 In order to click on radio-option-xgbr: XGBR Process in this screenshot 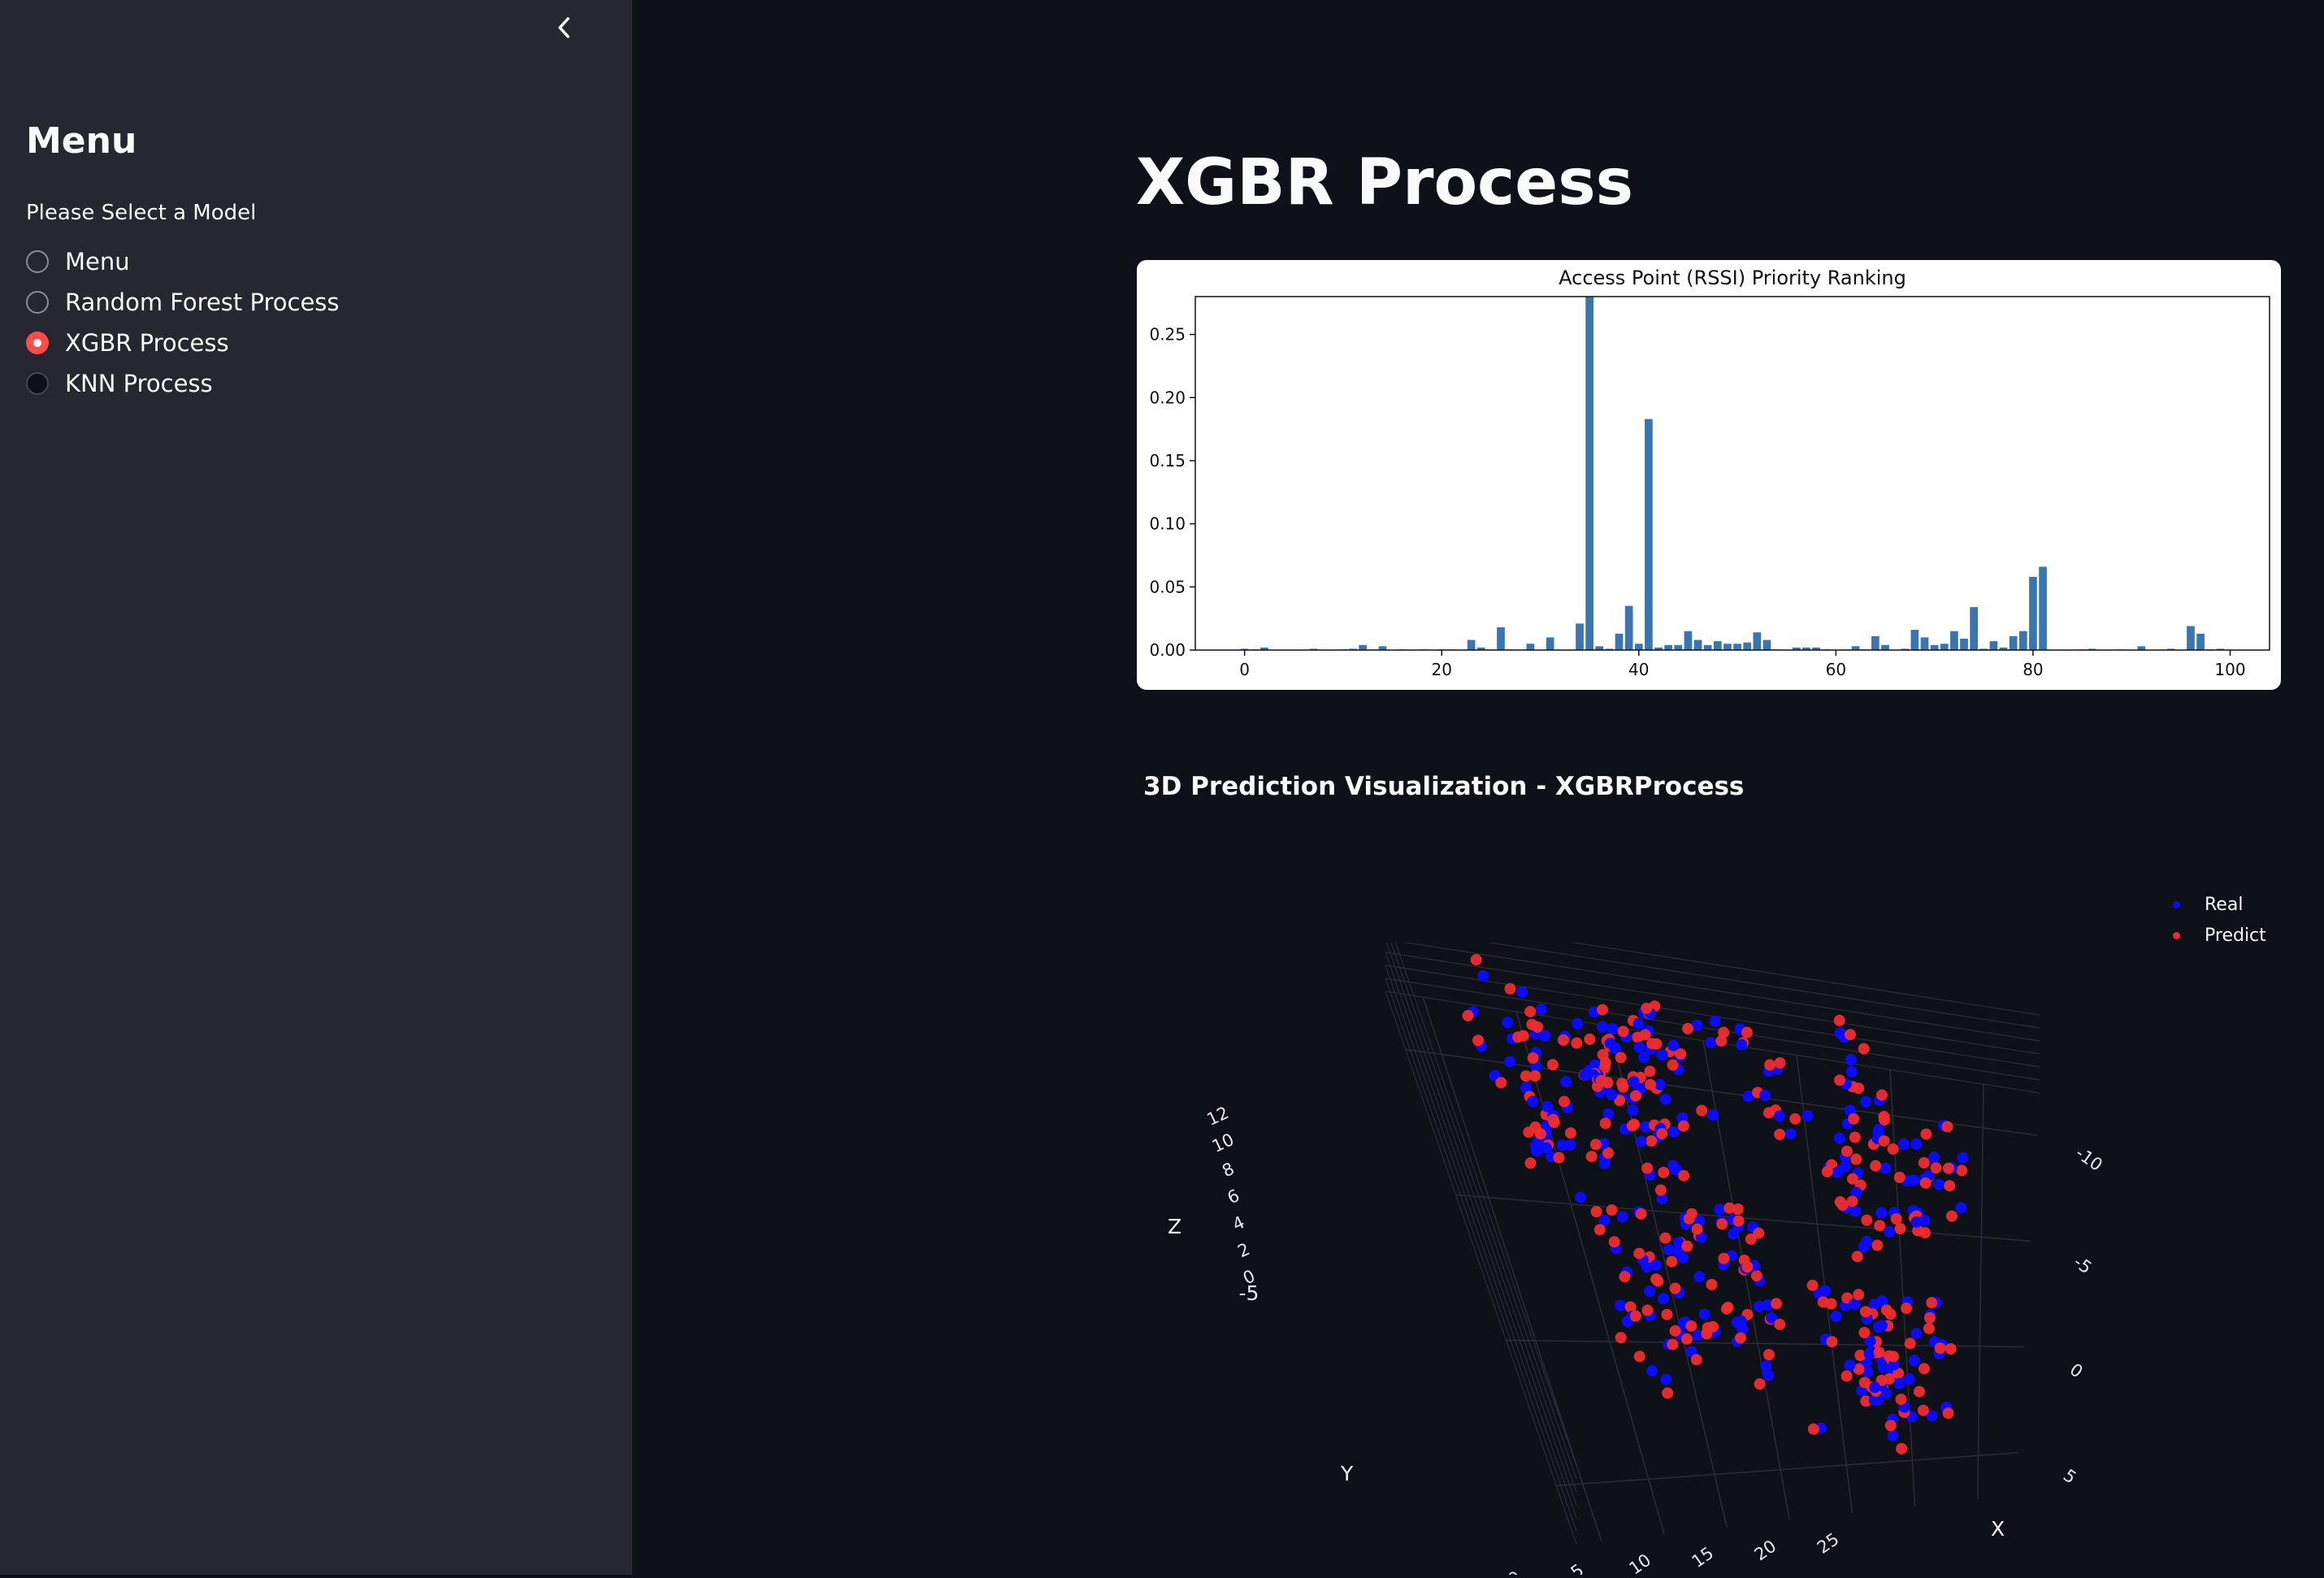, I will do `click(128, 343)`.